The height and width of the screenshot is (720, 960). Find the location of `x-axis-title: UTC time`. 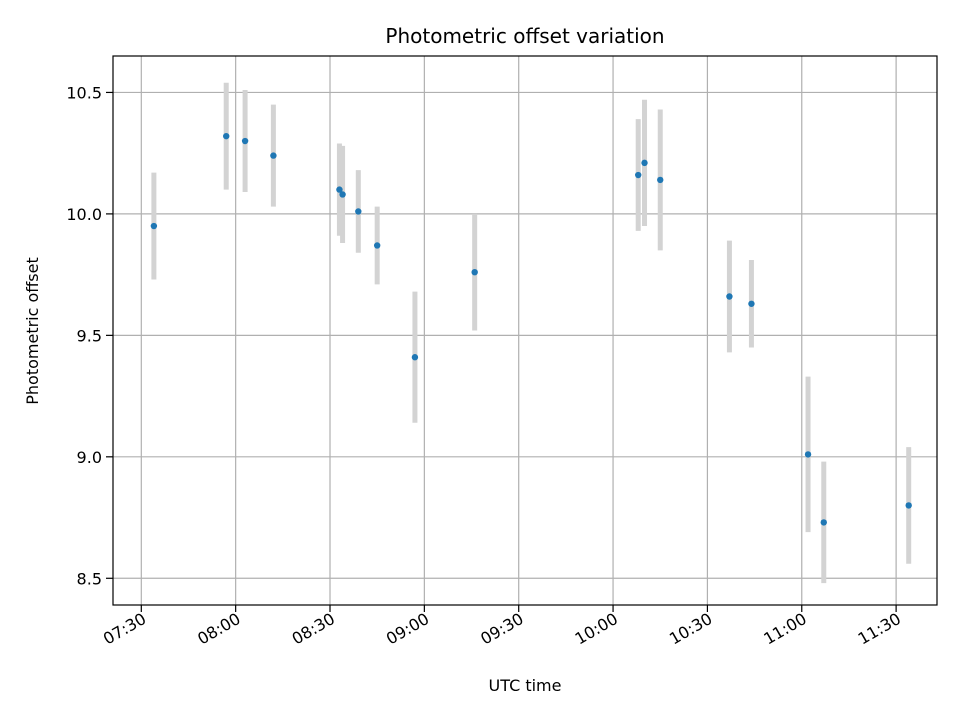

x-axis-title: UTC time is located at coordinates (525, 685).